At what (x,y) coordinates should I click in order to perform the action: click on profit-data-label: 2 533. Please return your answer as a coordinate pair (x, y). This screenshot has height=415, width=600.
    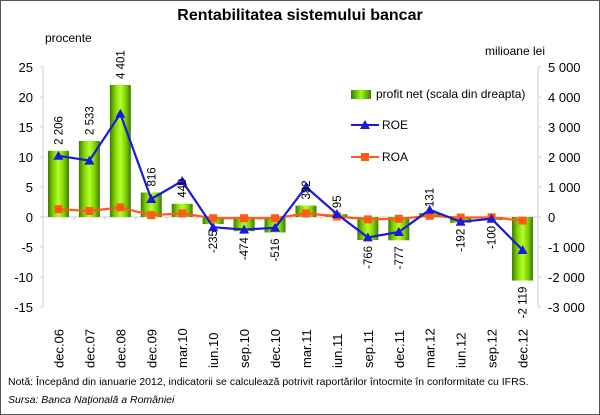
    Looking at the image, I should click on (90, 120).